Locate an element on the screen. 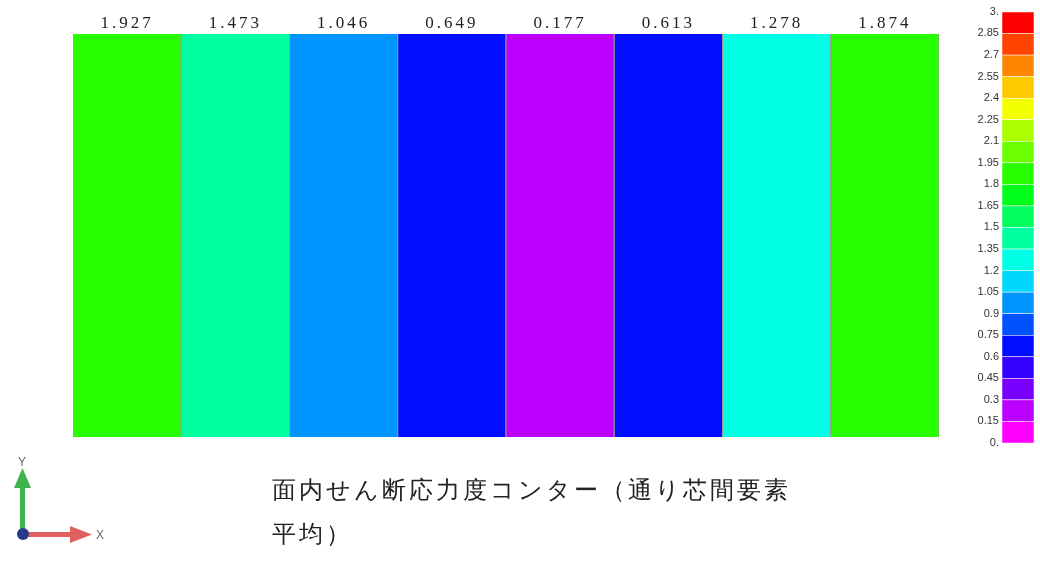 This screenshot has height=576, width=1040. color-bar-label: 2.55 is located at coordinates (988, 75).